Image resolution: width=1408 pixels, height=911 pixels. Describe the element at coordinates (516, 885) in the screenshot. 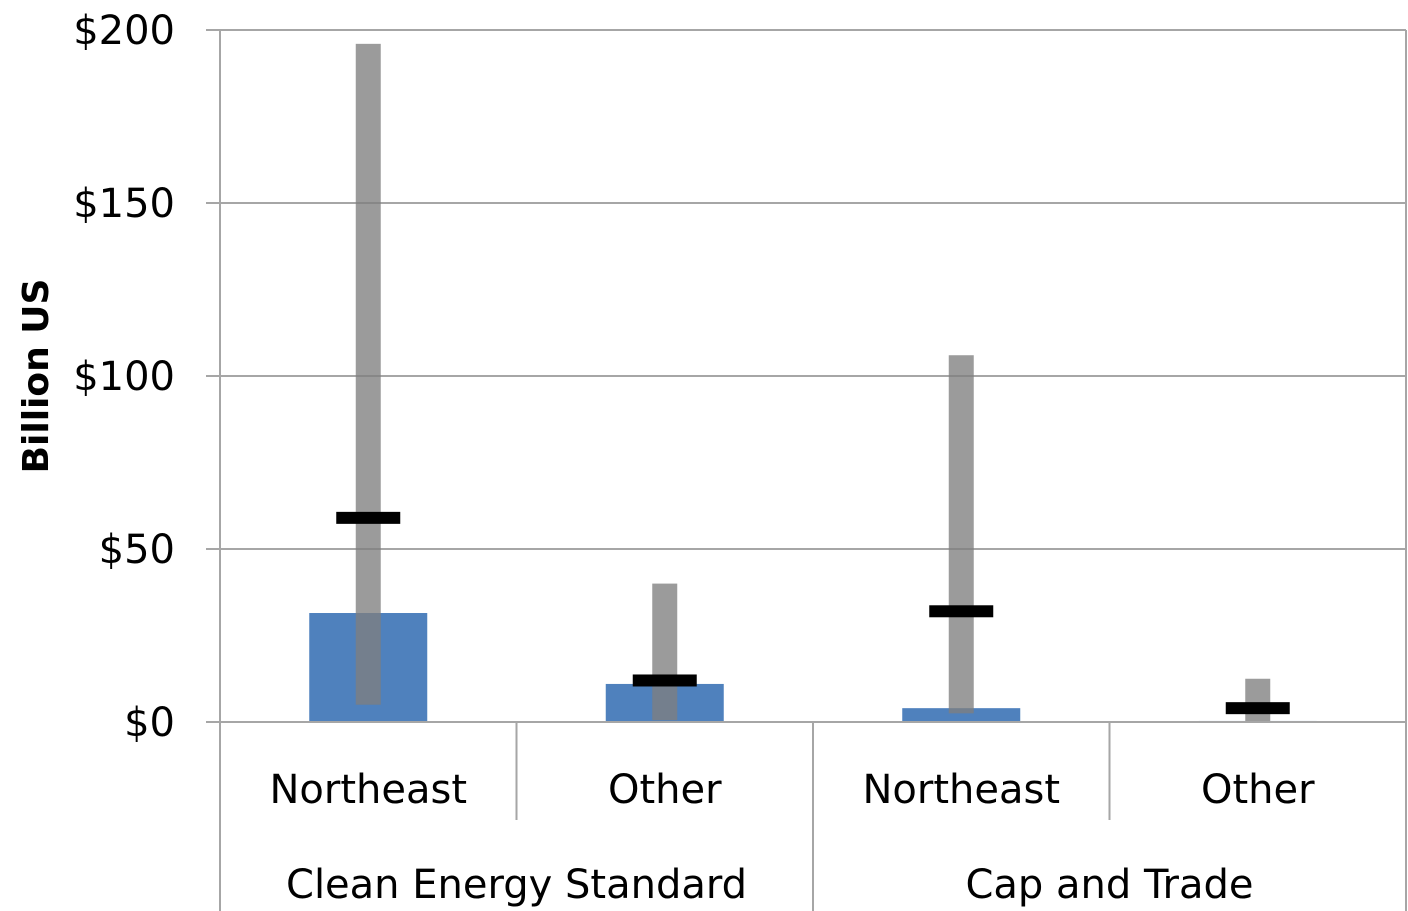

I see `group-label: Clean Energy Standard` at that location.